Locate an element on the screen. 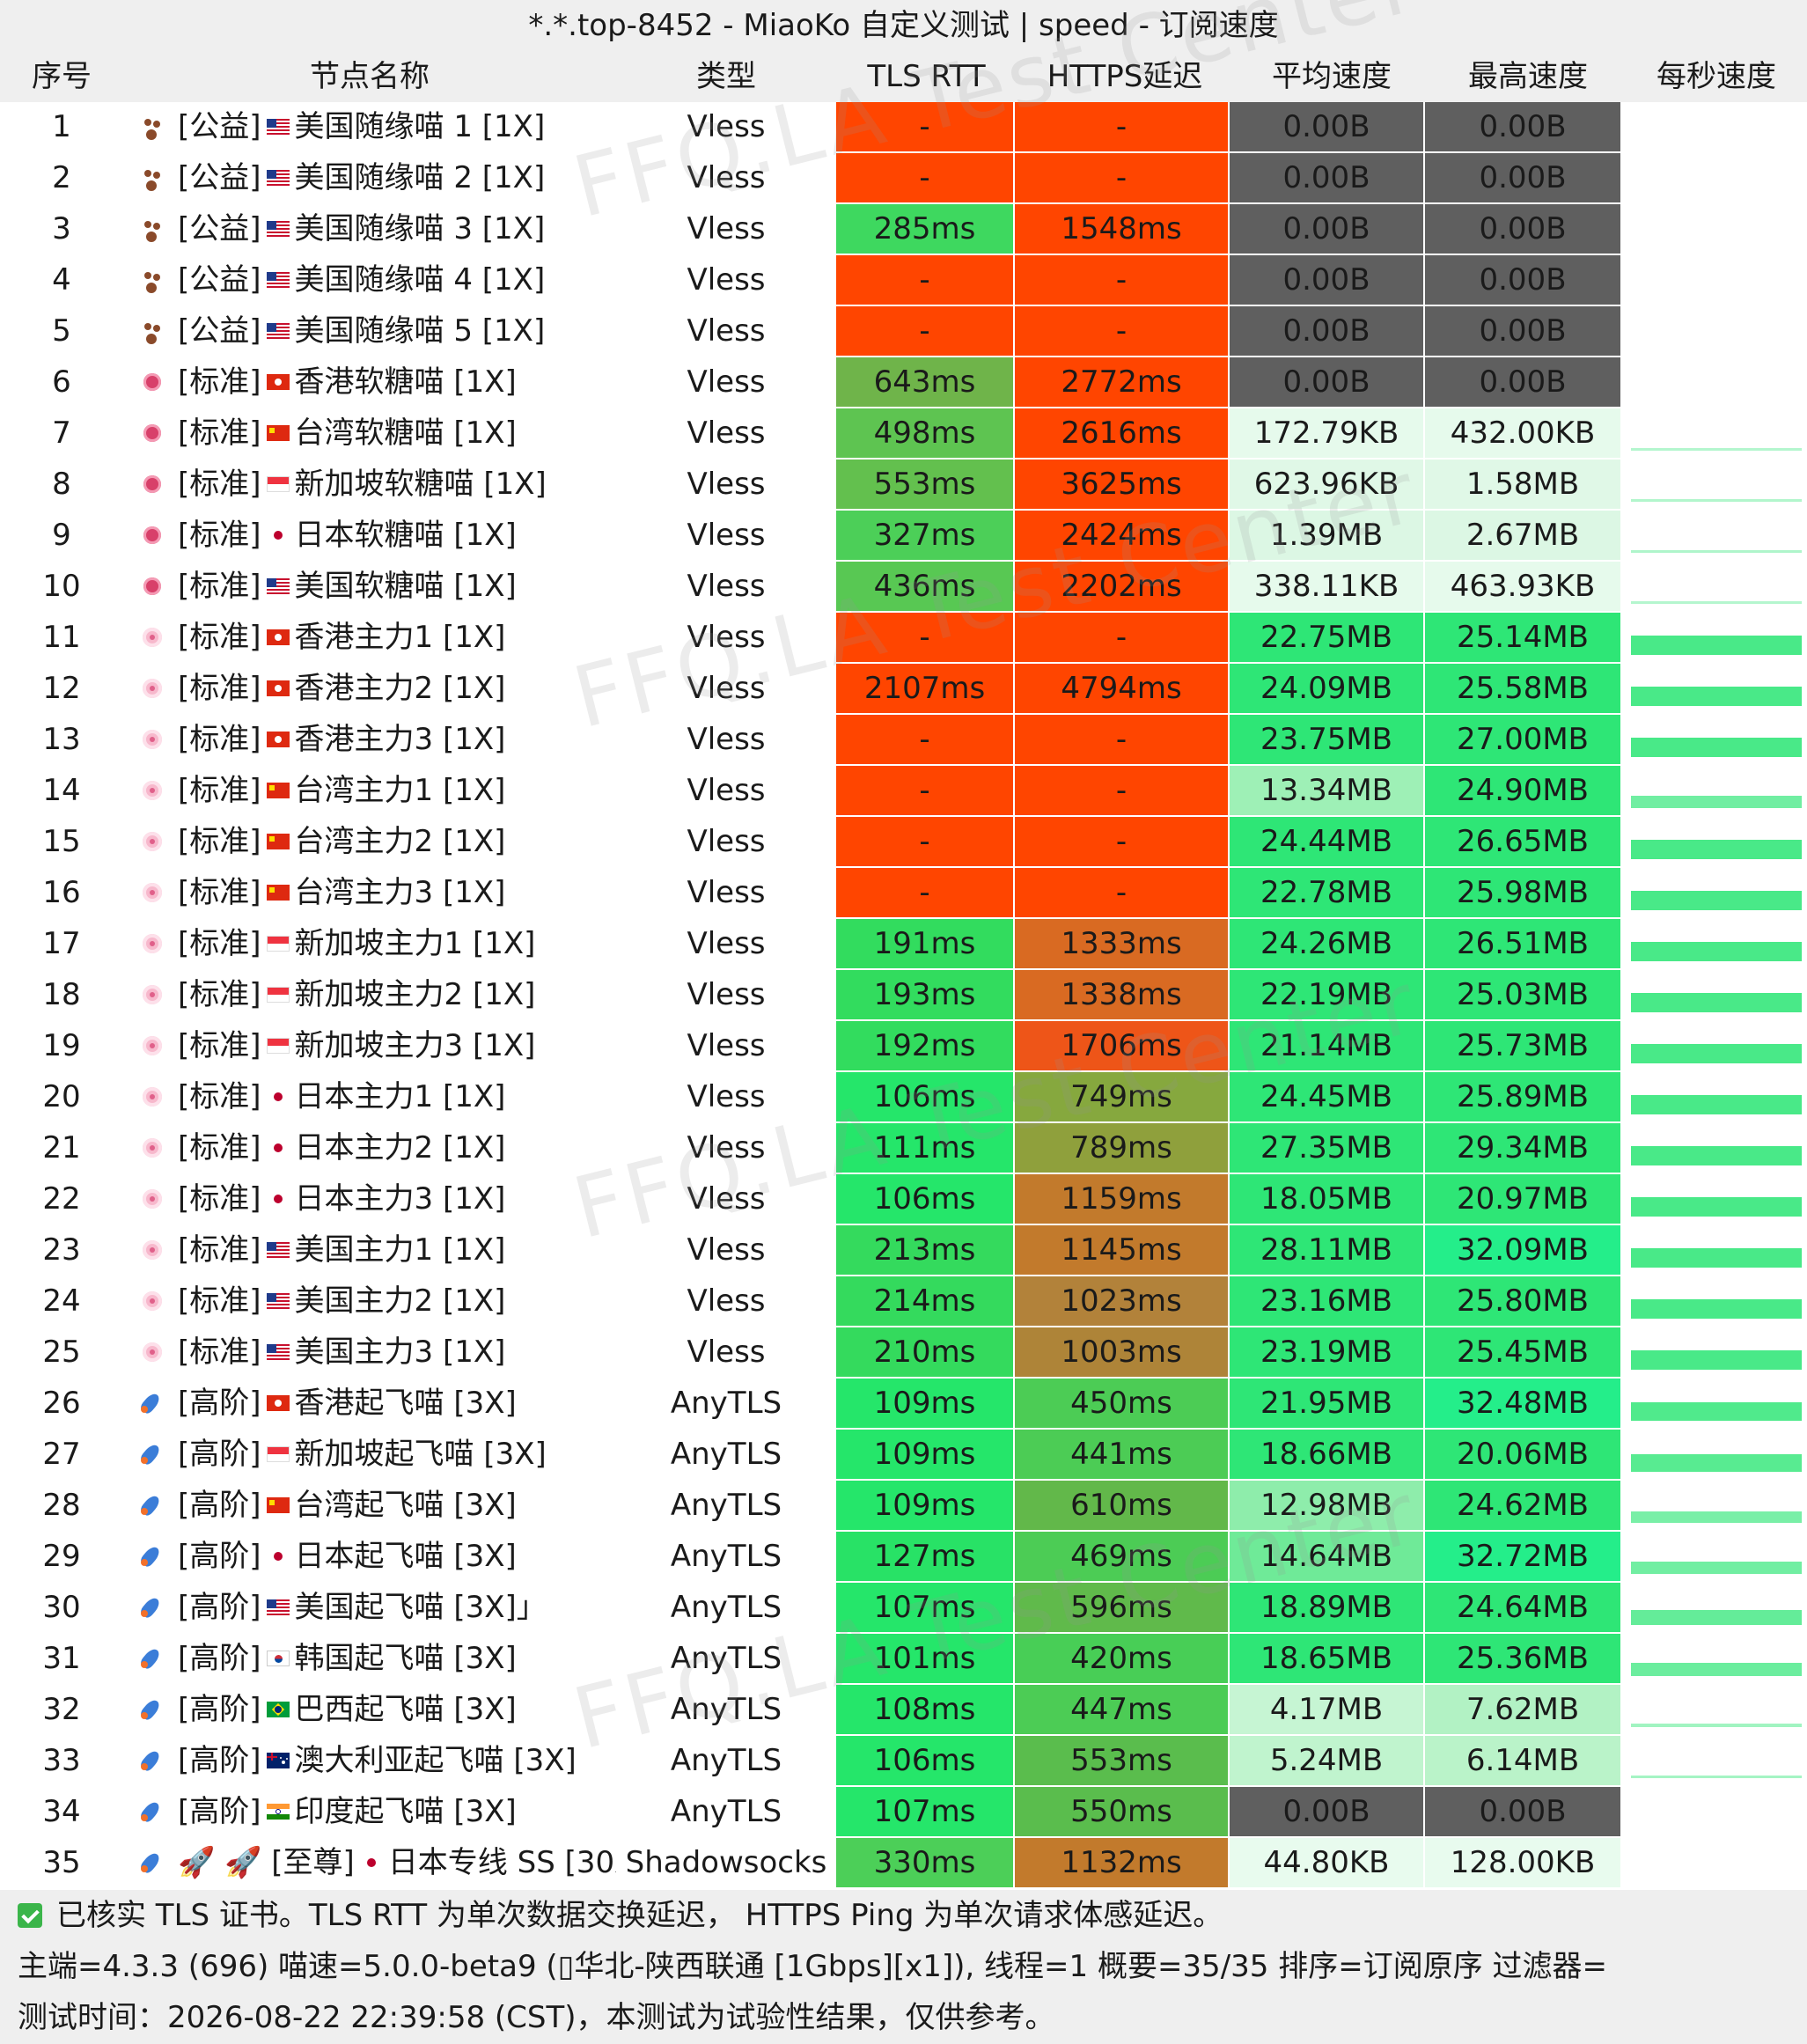  node-type: Shadowsocks is located at coordinates (726, 1862).